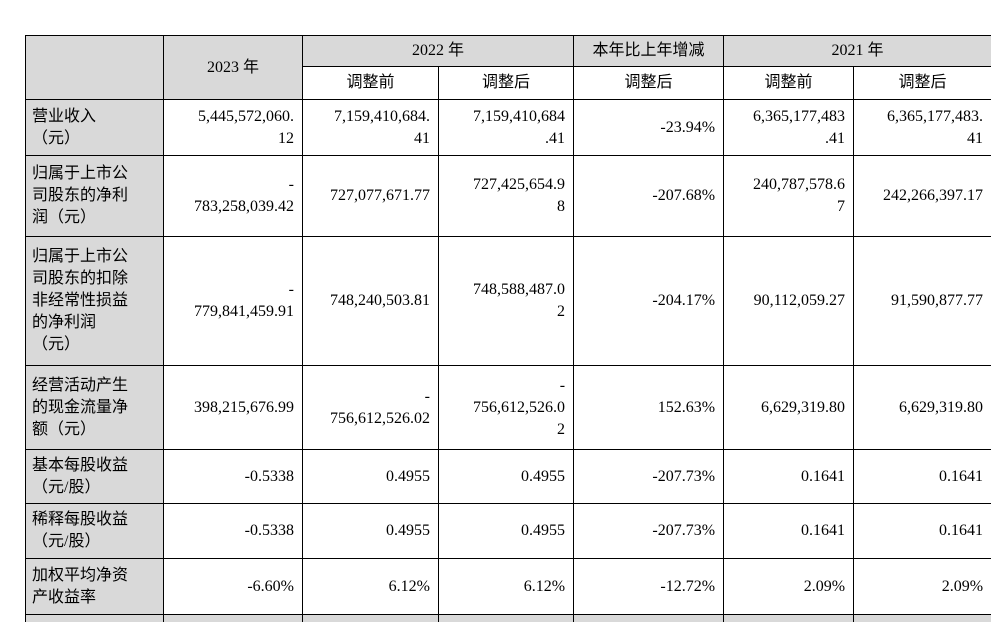 Image resolution: width=999 pixels, height=622 pixels. I want to click on cell-line: 稀释每股收益, so click(80, 519).